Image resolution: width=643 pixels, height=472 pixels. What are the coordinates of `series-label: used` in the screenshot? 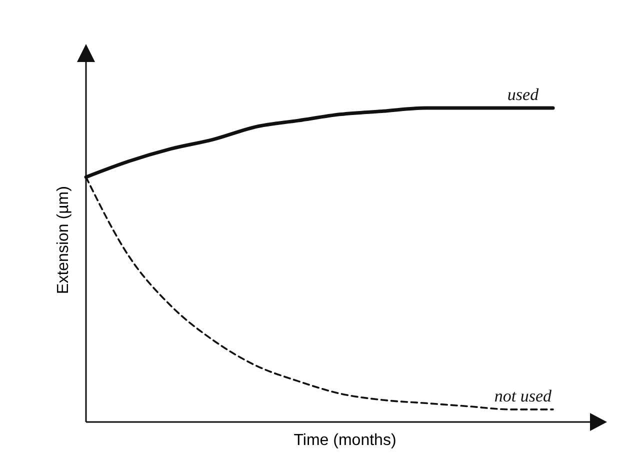 It's located at (523, 94).